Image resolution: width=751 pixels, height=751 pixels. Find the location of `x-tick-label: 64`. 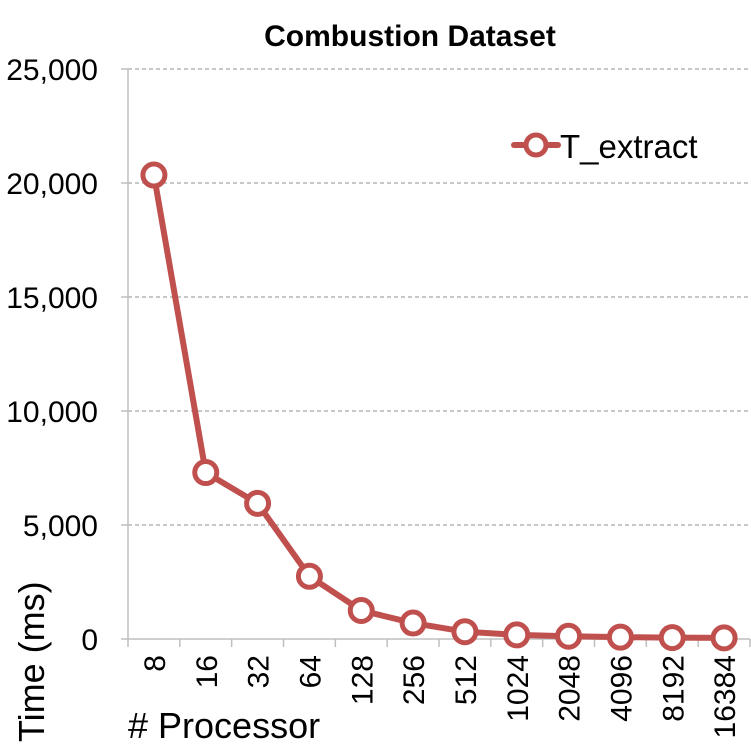

x-tick-label: 64 is located at coordinates (310, 671).